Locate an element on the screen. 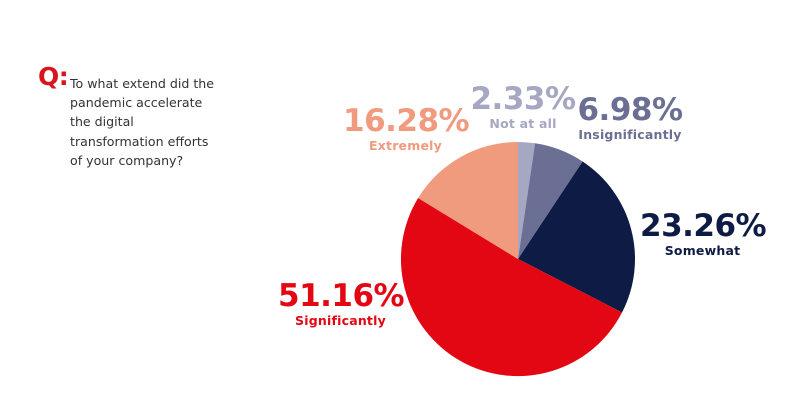 This screenshot has width=811, height=401. slice-label-extremely: 16.28% Extremely is located at coordinates (406, 128).